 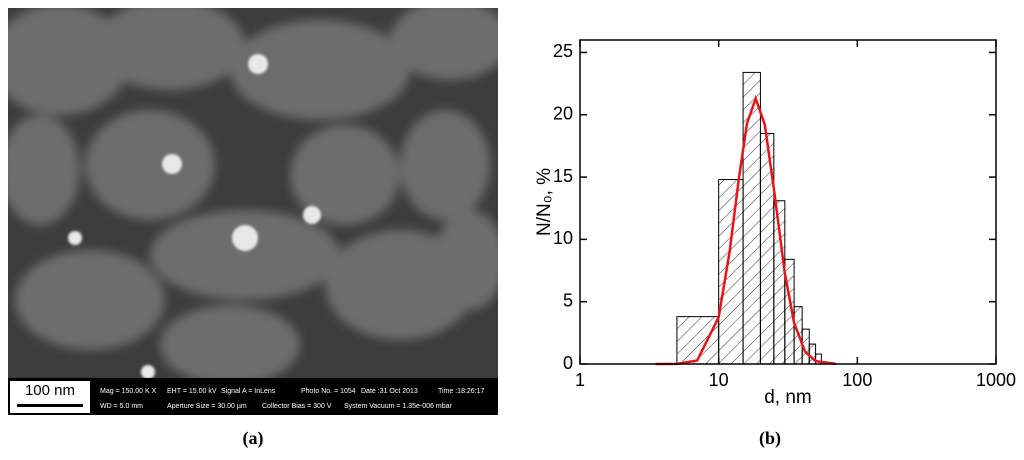 I want to click on y-tick-label: 20, so click(x=563, y=114).